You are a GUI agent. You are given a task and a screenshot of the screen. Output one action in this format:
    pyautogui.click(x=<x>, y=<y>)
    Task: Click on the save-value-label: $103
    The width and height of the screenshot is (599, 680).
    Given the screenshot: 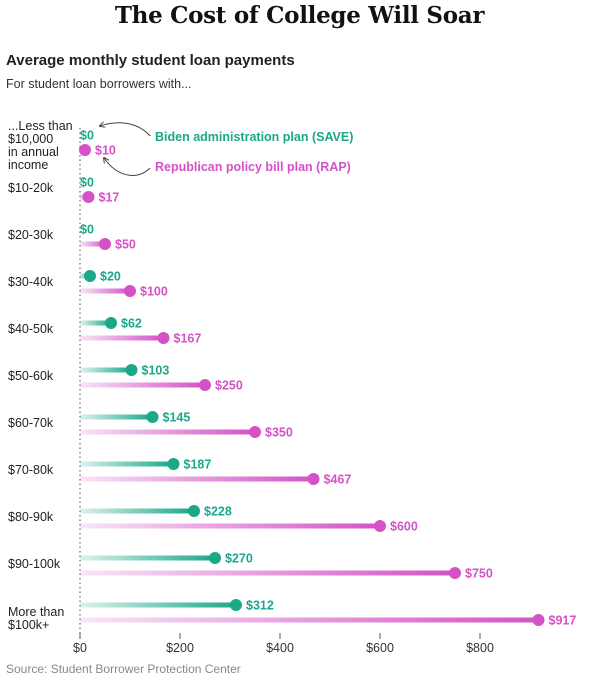 What is the action you would take?
    pyautogui.click(x=156, y=371)
    